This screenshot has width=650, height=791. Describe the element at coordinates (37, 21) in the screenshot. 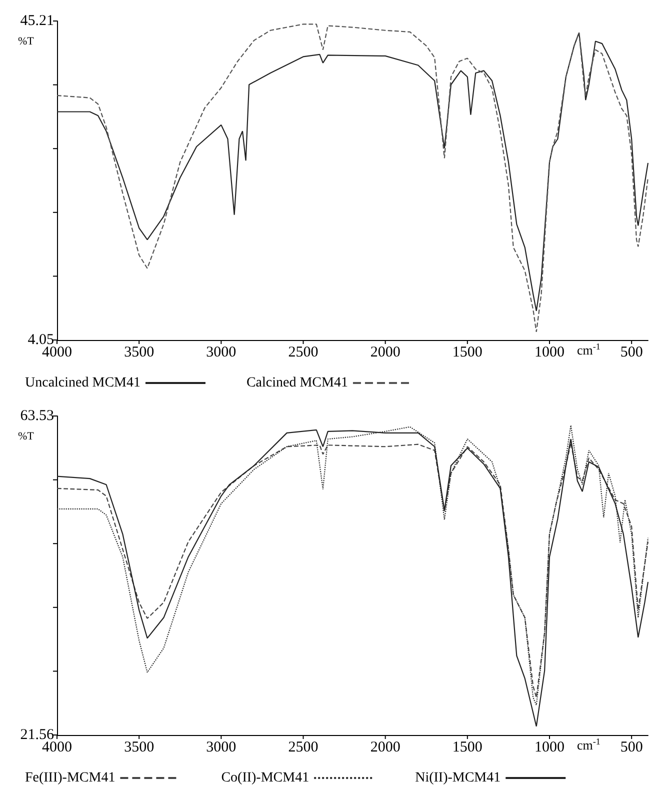

I see `y-tick-label: 45.21` at that location.